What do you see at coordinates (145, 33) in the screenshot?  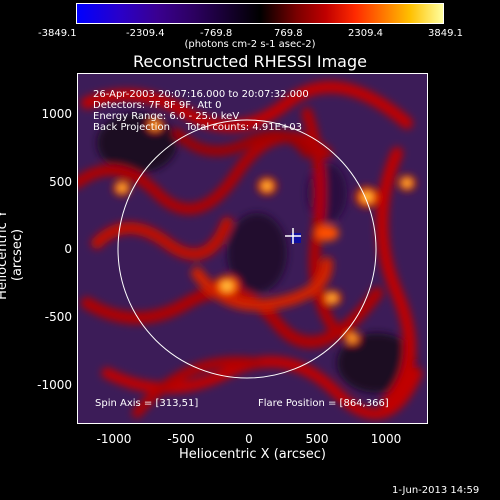 I see `colorbar-tick-label: -2309.4` at bounding box center [145, 33].